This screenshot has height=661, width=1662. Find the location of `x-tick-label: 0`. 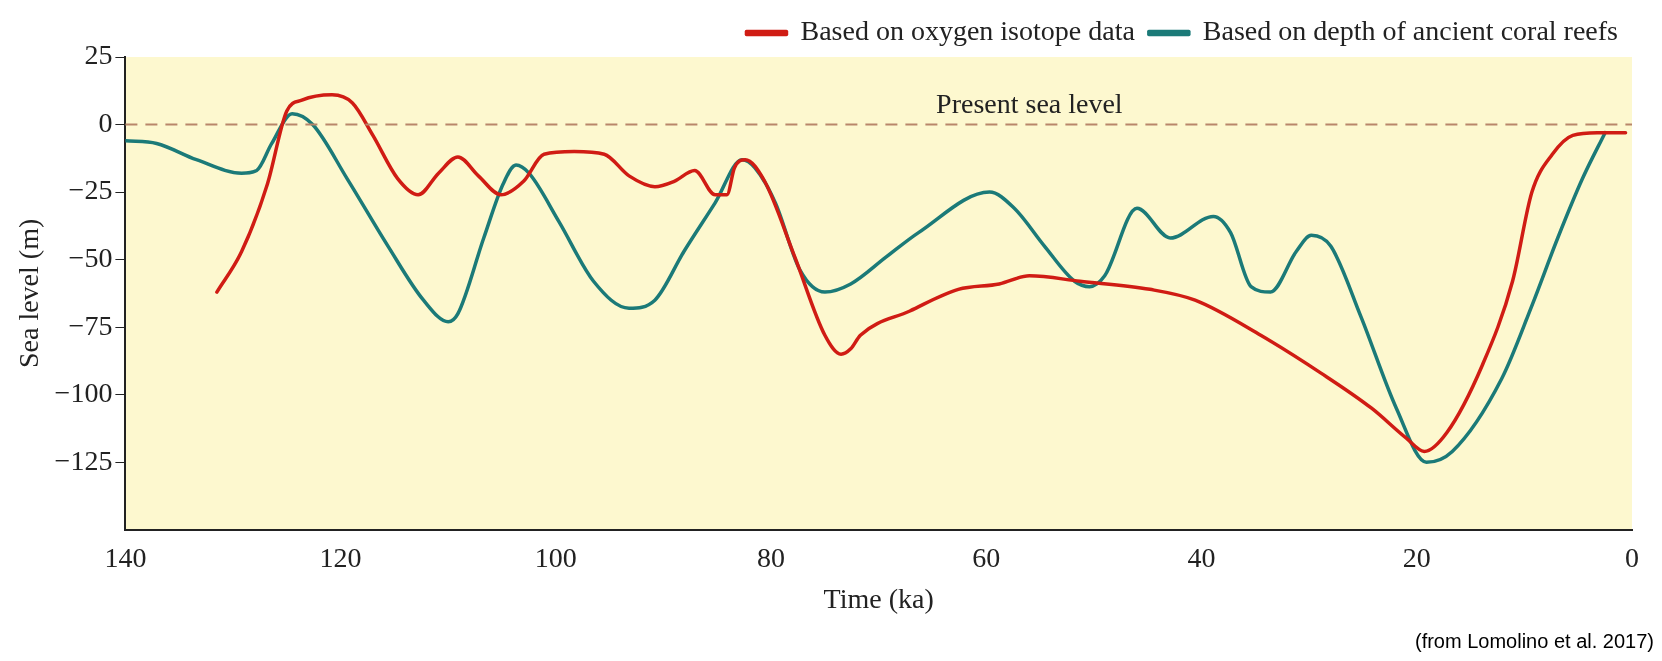

x-tick-label: 0 is located at coordinates (1632, 557).